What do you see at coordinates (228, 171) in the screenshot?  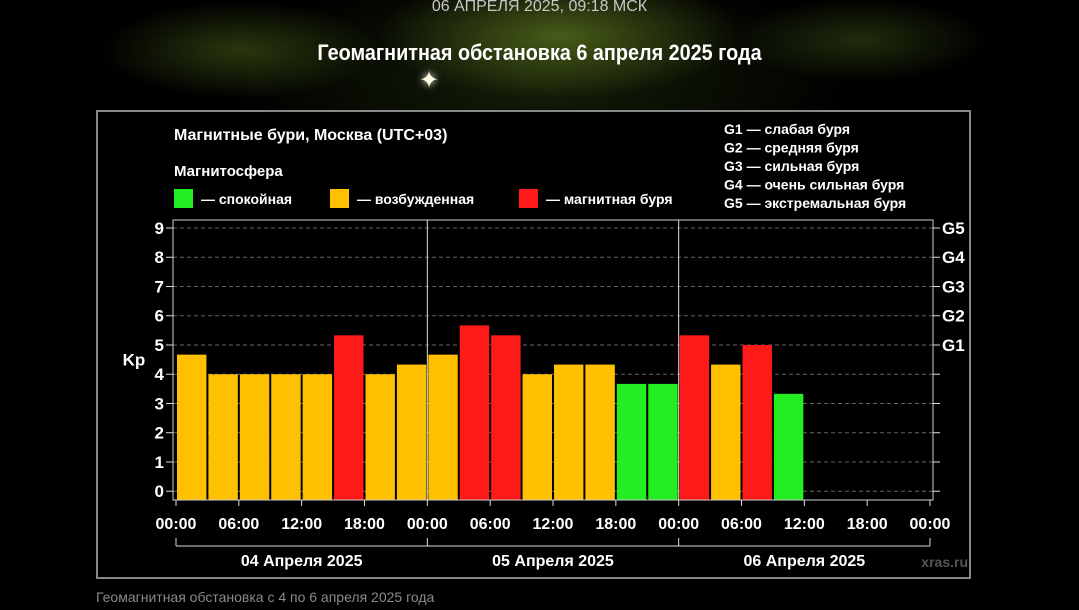 I see `chart-subtitle: Магнитосфера` at bounding box center [228, 171].